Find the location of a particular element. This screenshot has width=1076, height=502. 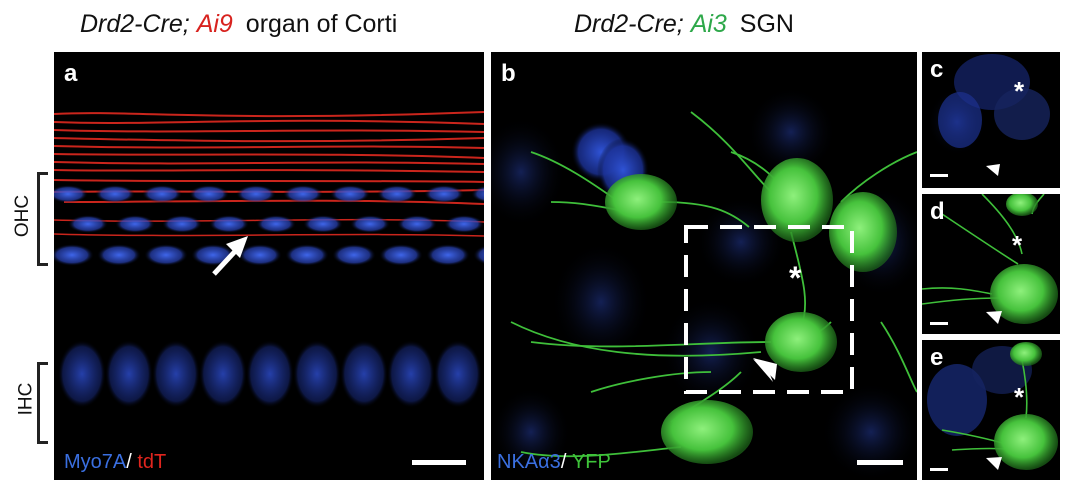

panel-d-label: d is located at coordinates (937, 211).